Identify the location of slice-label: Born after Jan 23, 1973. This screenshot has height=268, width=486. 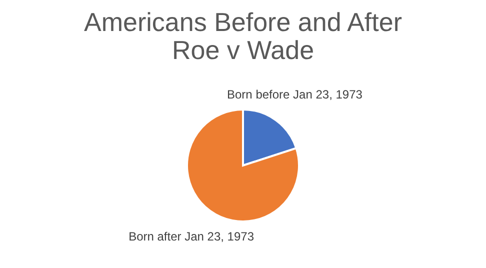
(191, 237).